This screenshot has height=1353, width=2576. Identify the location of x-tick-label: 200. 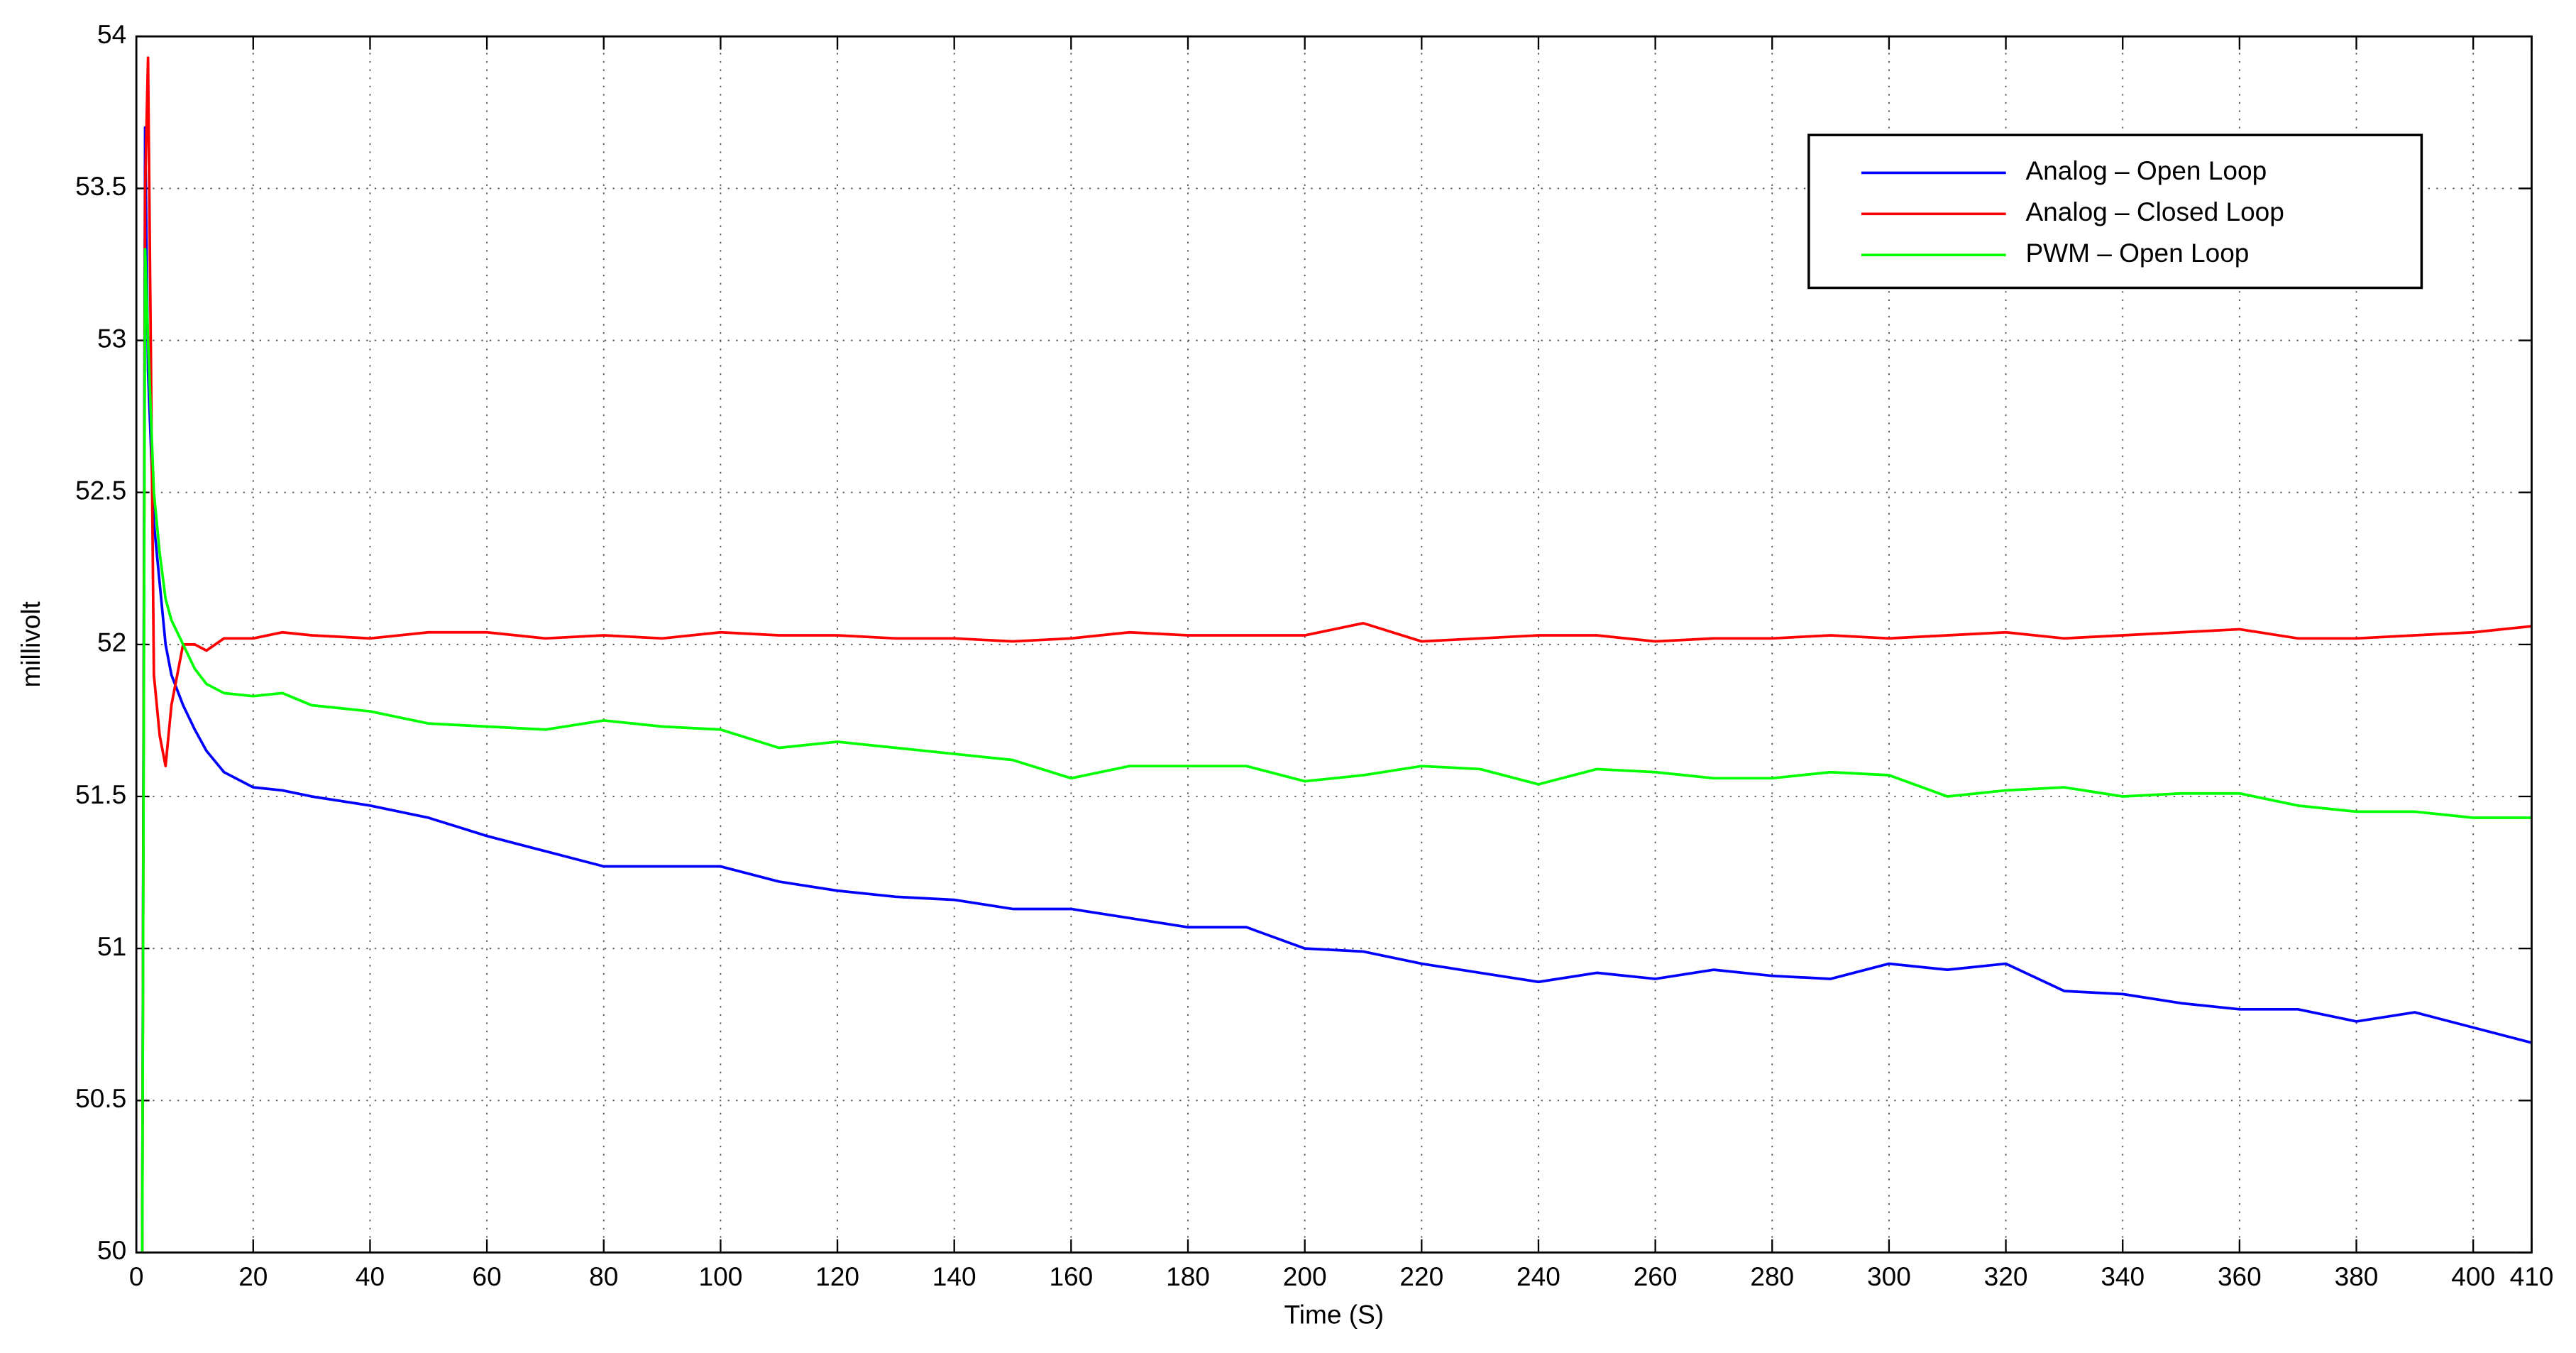
(1305, 1276).